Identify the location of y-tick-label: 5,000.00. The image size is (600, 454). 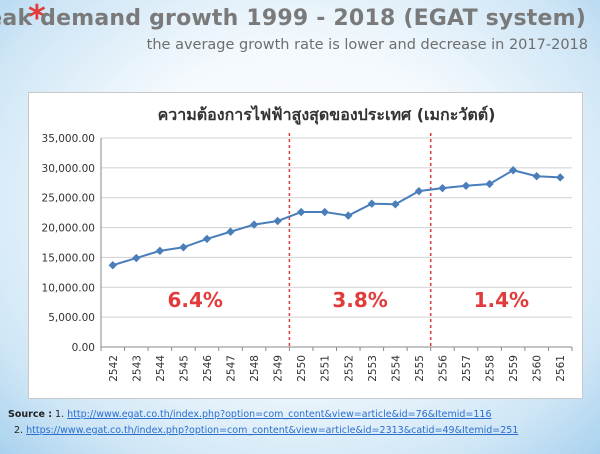
(71, 318).